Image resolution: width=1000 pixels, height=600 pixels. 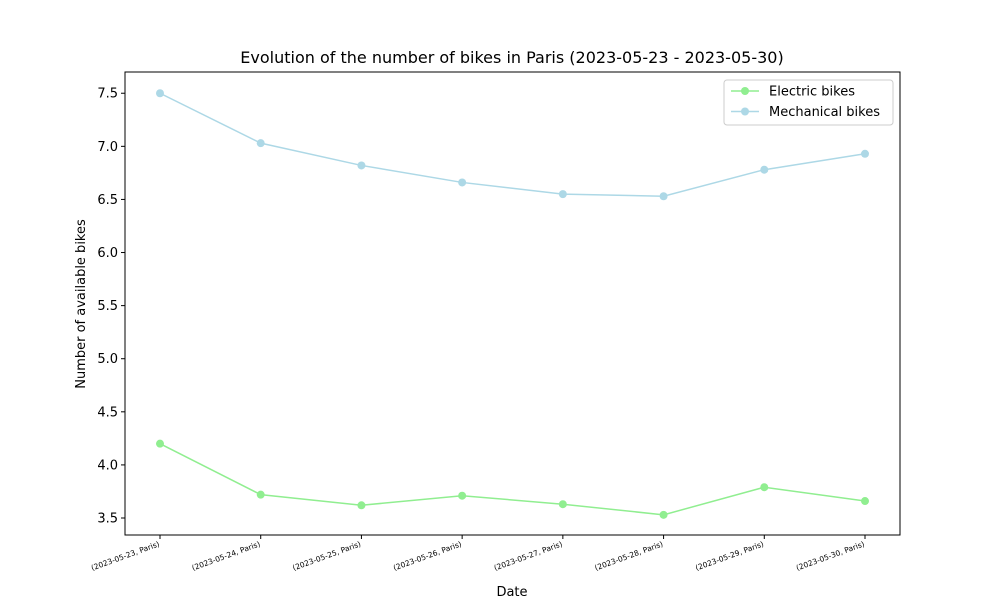 What do you see at coordinates (528, 555) in the screenshot?
I see `x-tick-label: (2023-05-27, Paris)` at bounding box center [528, 555].